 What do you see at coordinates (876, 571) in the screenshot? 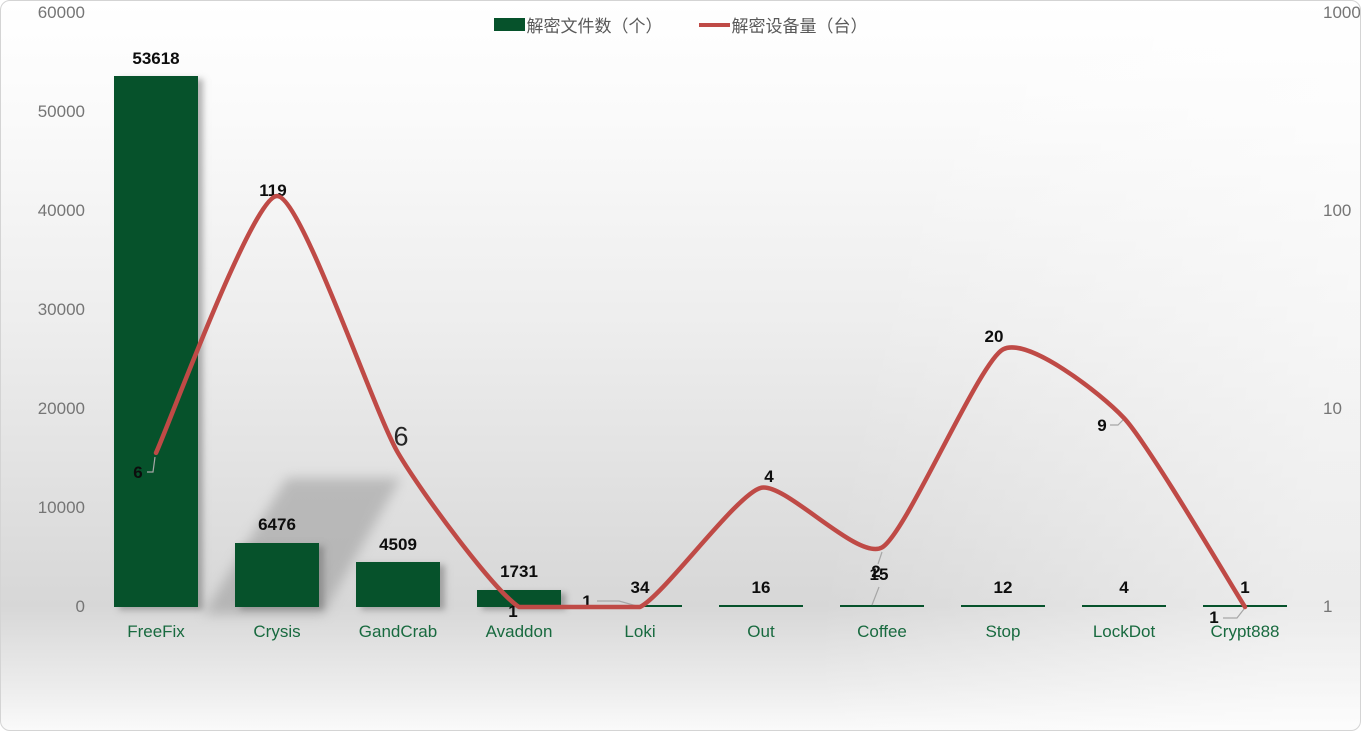
I see `line-value-label: 2` at bounding box center [876, 571].